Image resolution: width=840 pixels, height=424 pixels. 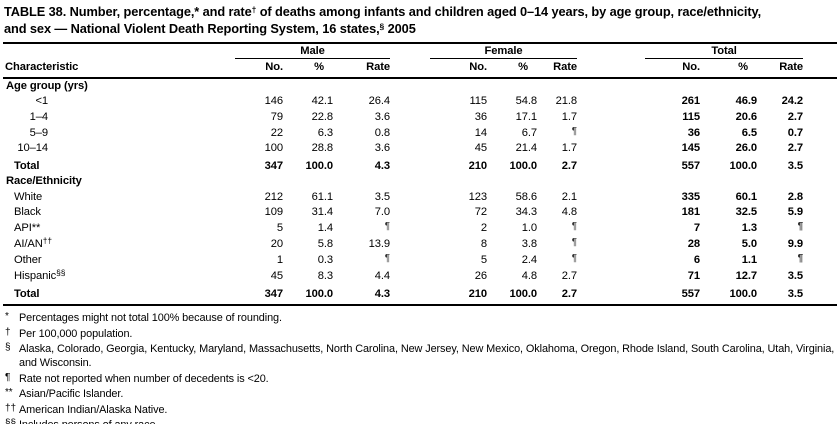 I want to click on row-label: Hispanic§§, so click(x=40, y=274).